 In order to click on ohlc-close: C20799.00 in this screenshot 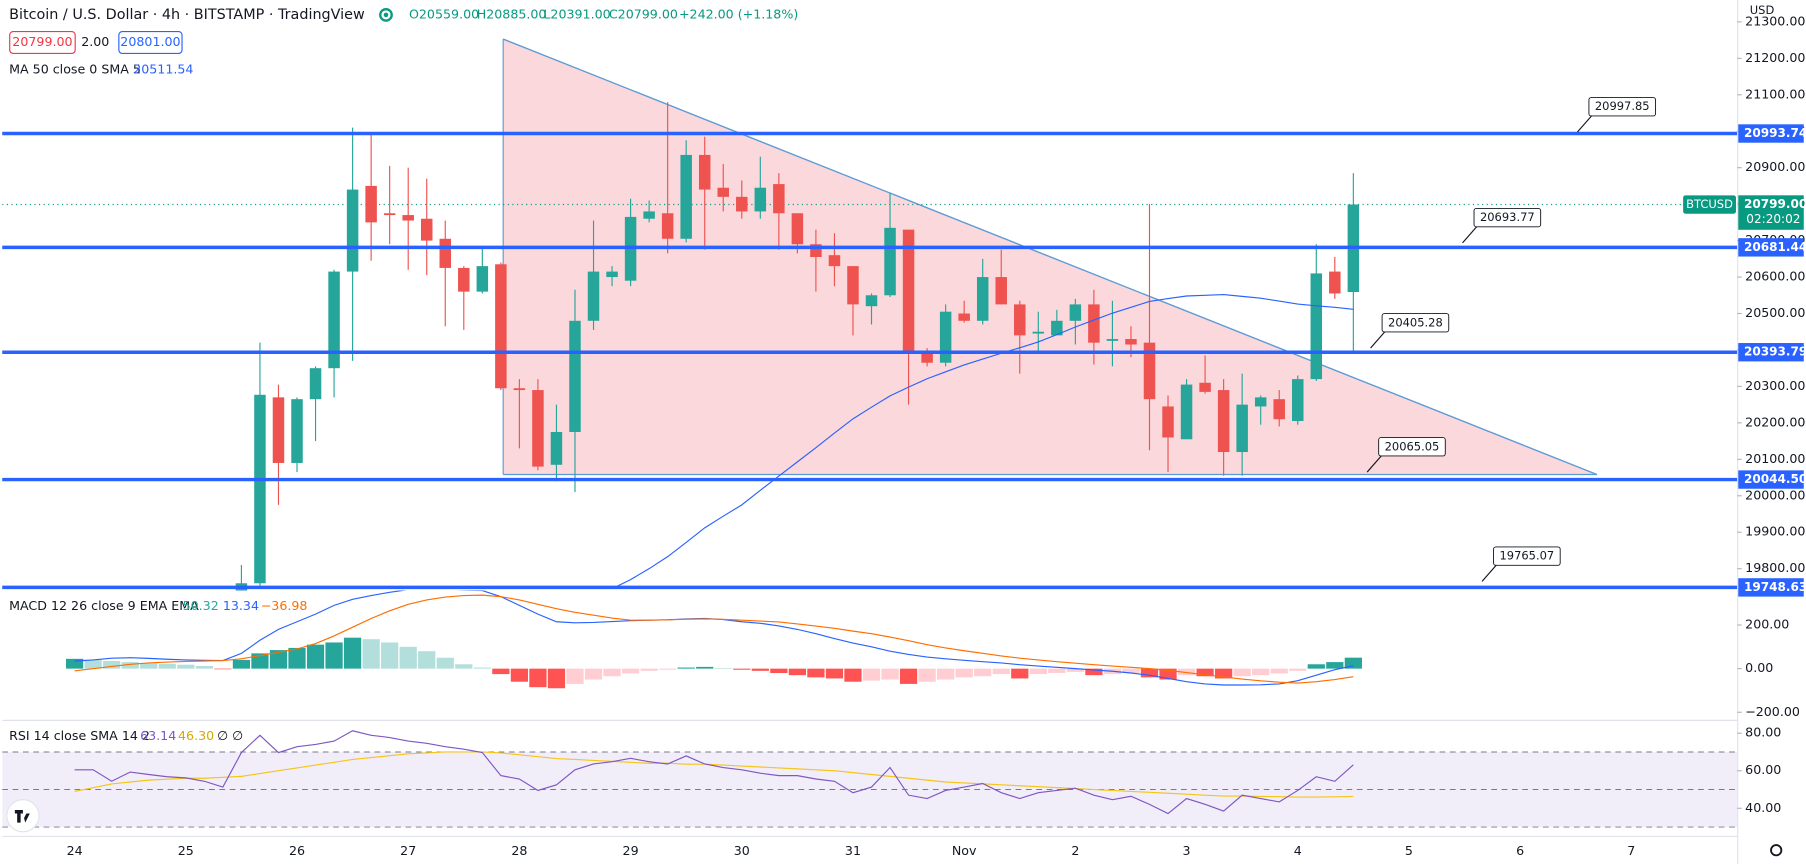, I will do `click(643, 13)`.